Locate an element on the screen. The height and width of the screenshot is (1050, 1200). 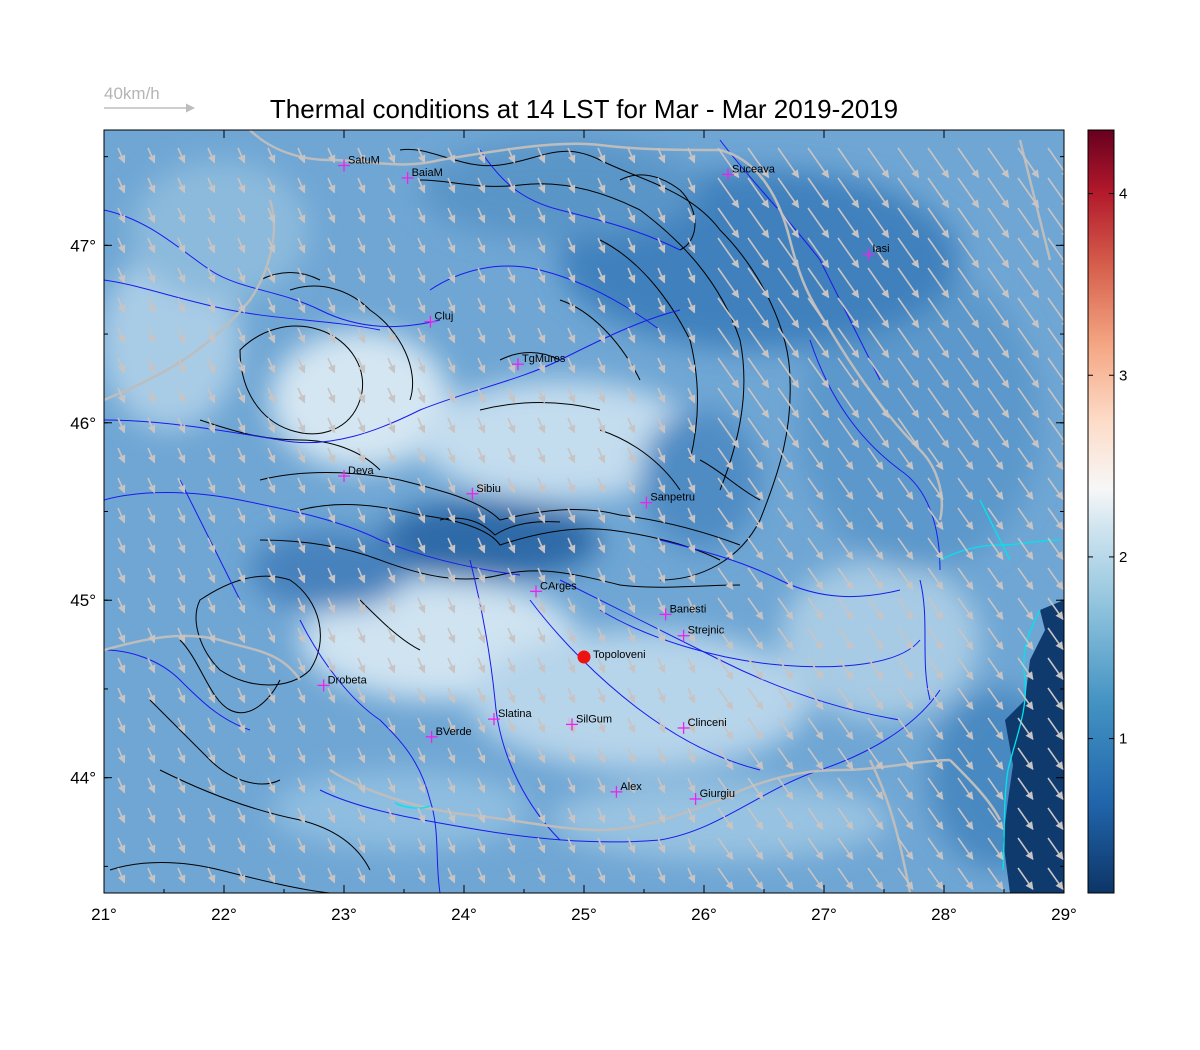
city-label: Alex is located at coordinates (631, 787).